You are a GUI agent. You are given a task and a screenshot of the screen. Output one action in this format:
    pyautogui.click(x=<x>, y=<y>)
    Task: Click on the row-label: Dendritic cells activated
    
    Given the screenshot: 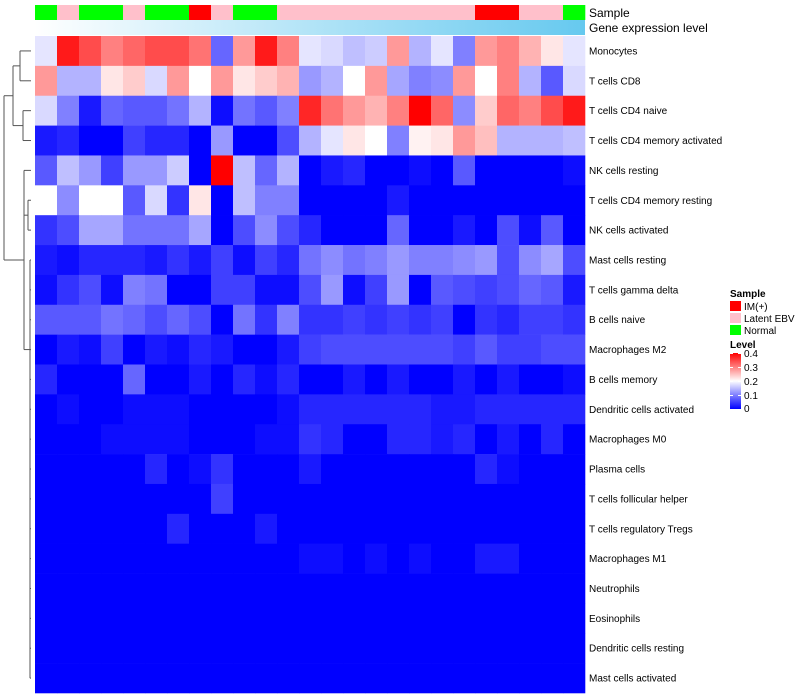 What is the action you would take?
    pyautogui.click(x=641, y=410)
    